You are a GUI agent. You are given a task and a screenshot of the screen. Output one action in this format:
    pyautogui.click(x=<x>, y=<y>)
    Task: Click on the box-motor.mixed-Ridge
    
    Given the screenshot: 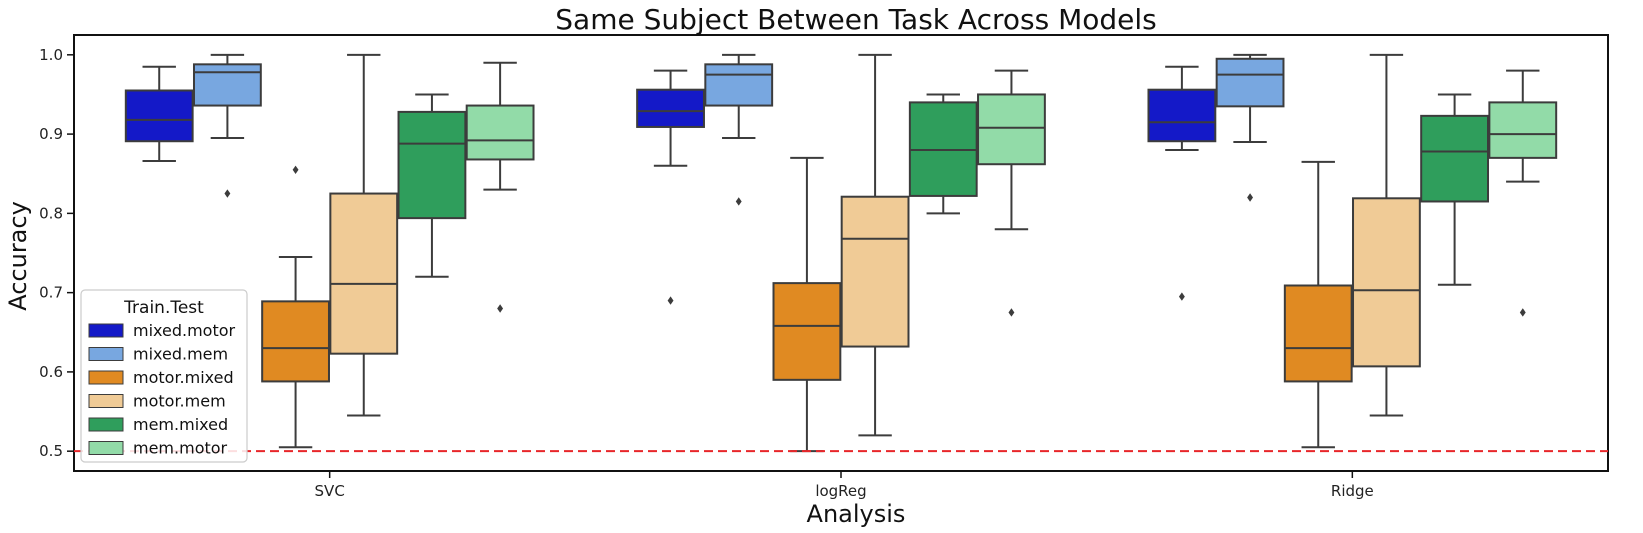 What is the action you would take?
    pyautogui.click(x=1318, y=304)
    